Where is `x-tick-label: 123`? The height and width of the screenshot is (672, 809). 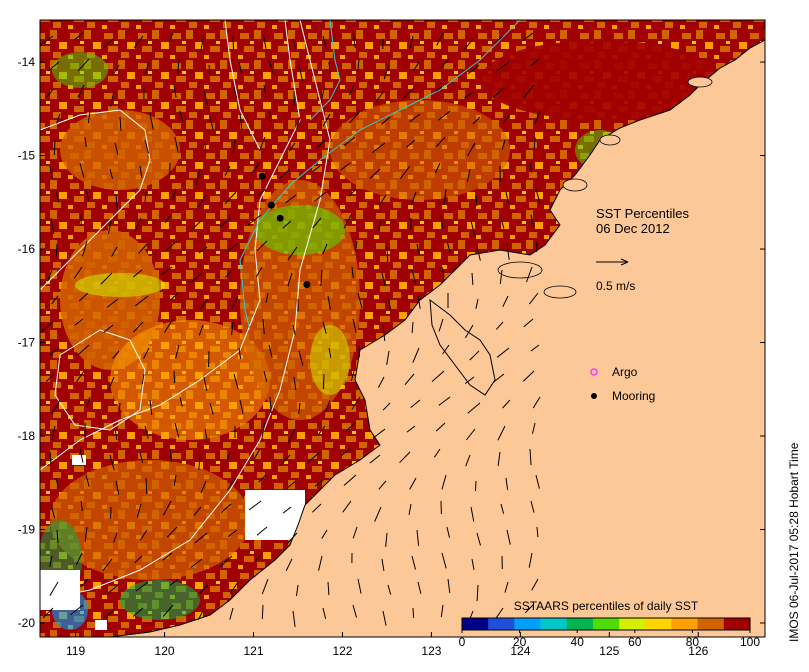
x-tick-label: 123 is located at coordinates (431, 651).